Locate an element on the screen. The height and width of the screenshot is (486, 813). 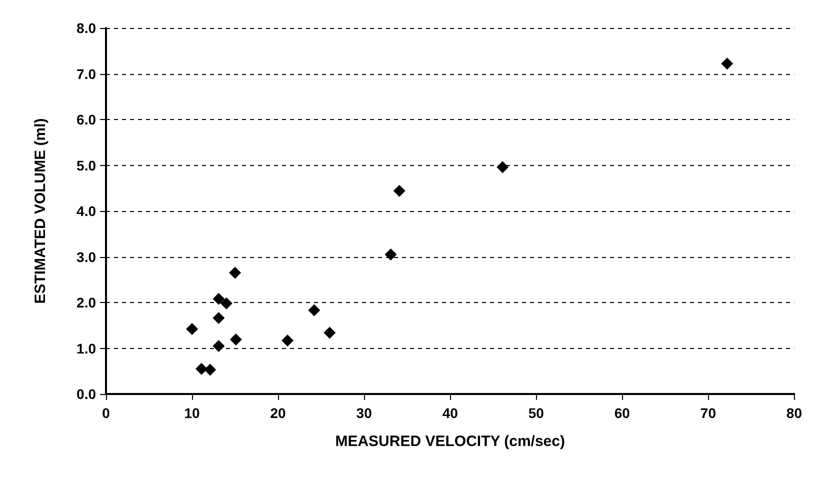
y-tick-label: 8.0 is located at coordinates (86, 28).